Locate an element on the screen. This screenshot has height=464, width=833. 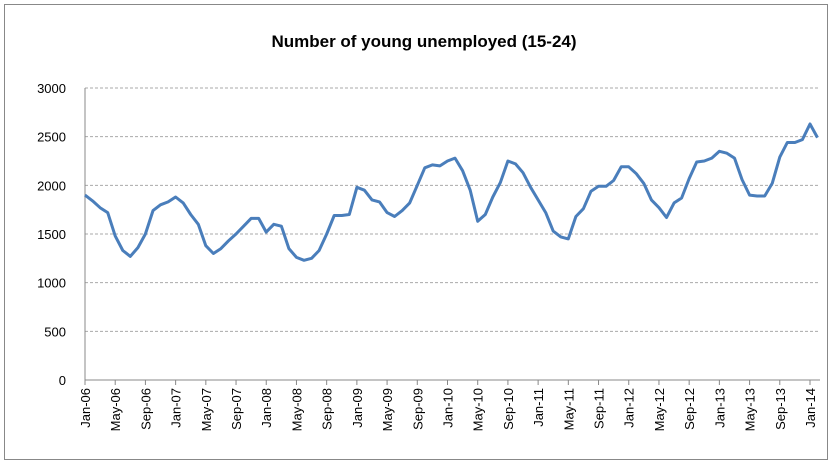
y-tick-label: 0 is located at coordinates (62, 380).